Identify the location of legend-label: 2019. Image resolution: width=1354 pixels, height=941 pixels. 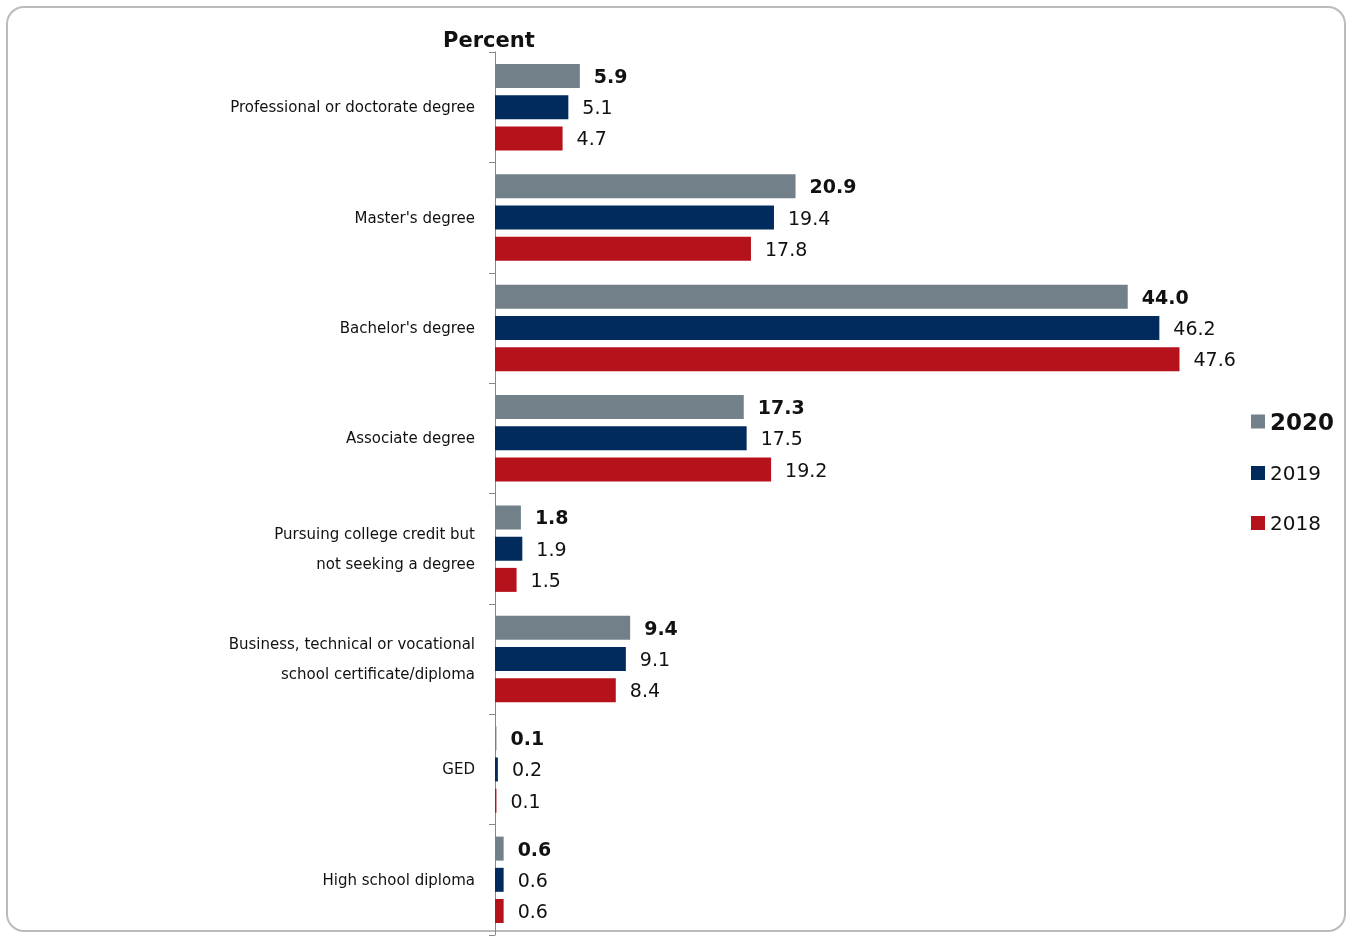
(1295, 473).